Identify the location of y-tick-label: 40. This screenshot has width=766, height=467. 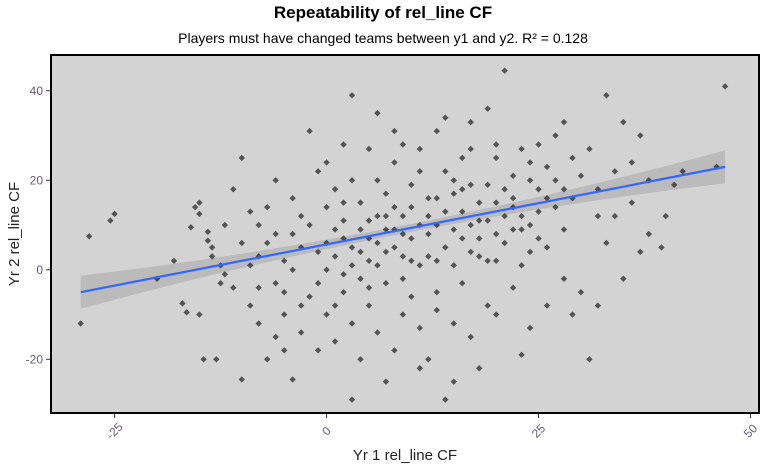
(37, 91).